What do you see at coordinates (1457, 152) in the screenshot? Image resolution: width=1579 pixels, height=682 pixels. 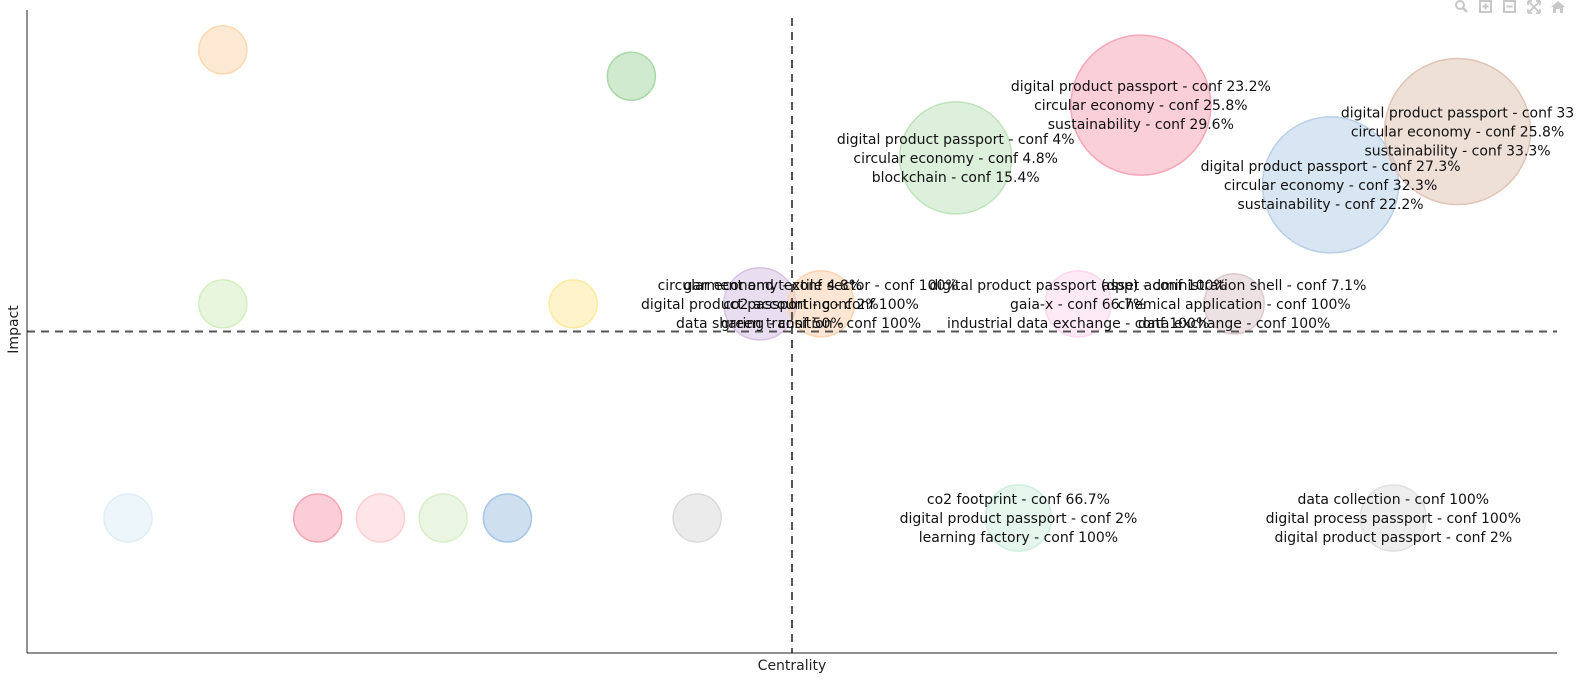 I see `bubble-14-label-3: sustainability - conf 33.3%` at bounding box center [1457, 152].